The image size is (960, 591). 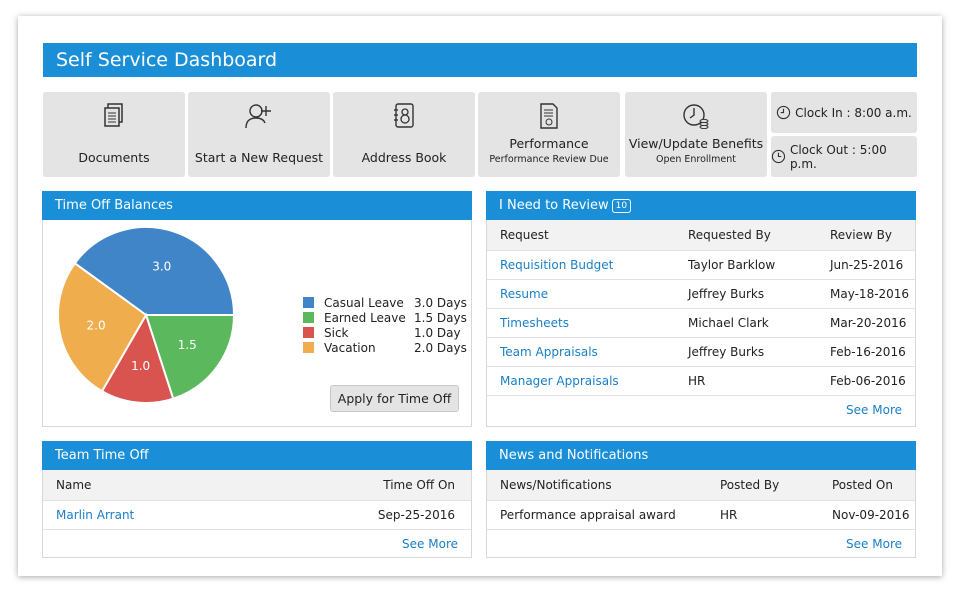 What do you see at coordinates (746, 235) in the screenshot?
I see `column-header: Requested By` at bounding box center [746, 235].